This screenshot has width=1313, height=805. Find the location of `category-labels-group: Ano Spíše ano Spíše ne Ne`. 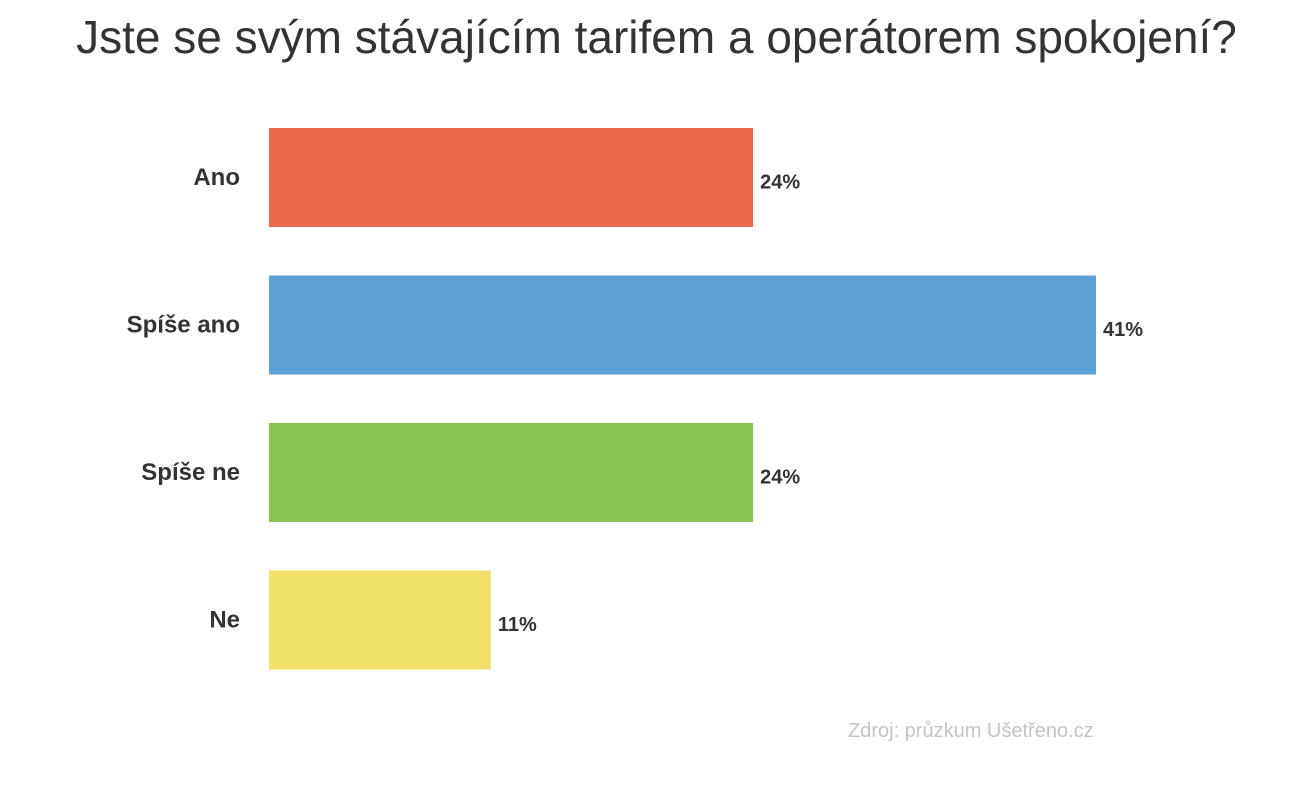

category-labels-group: Ano Spíše ano Spíše ne Ne is located at coordinates (183, 399).